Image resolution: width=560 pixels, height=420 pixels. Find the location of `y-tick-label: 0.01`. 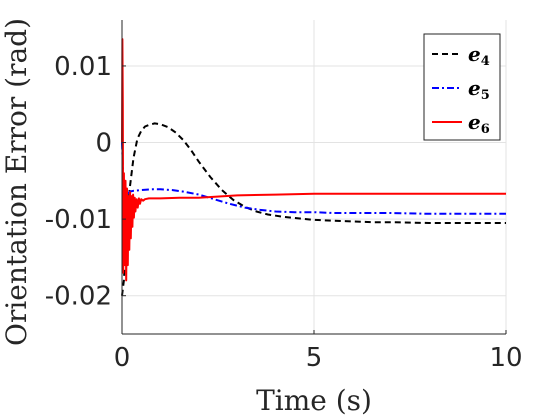

y-tick-label: 0.01 is located at coordinates (83, 67).